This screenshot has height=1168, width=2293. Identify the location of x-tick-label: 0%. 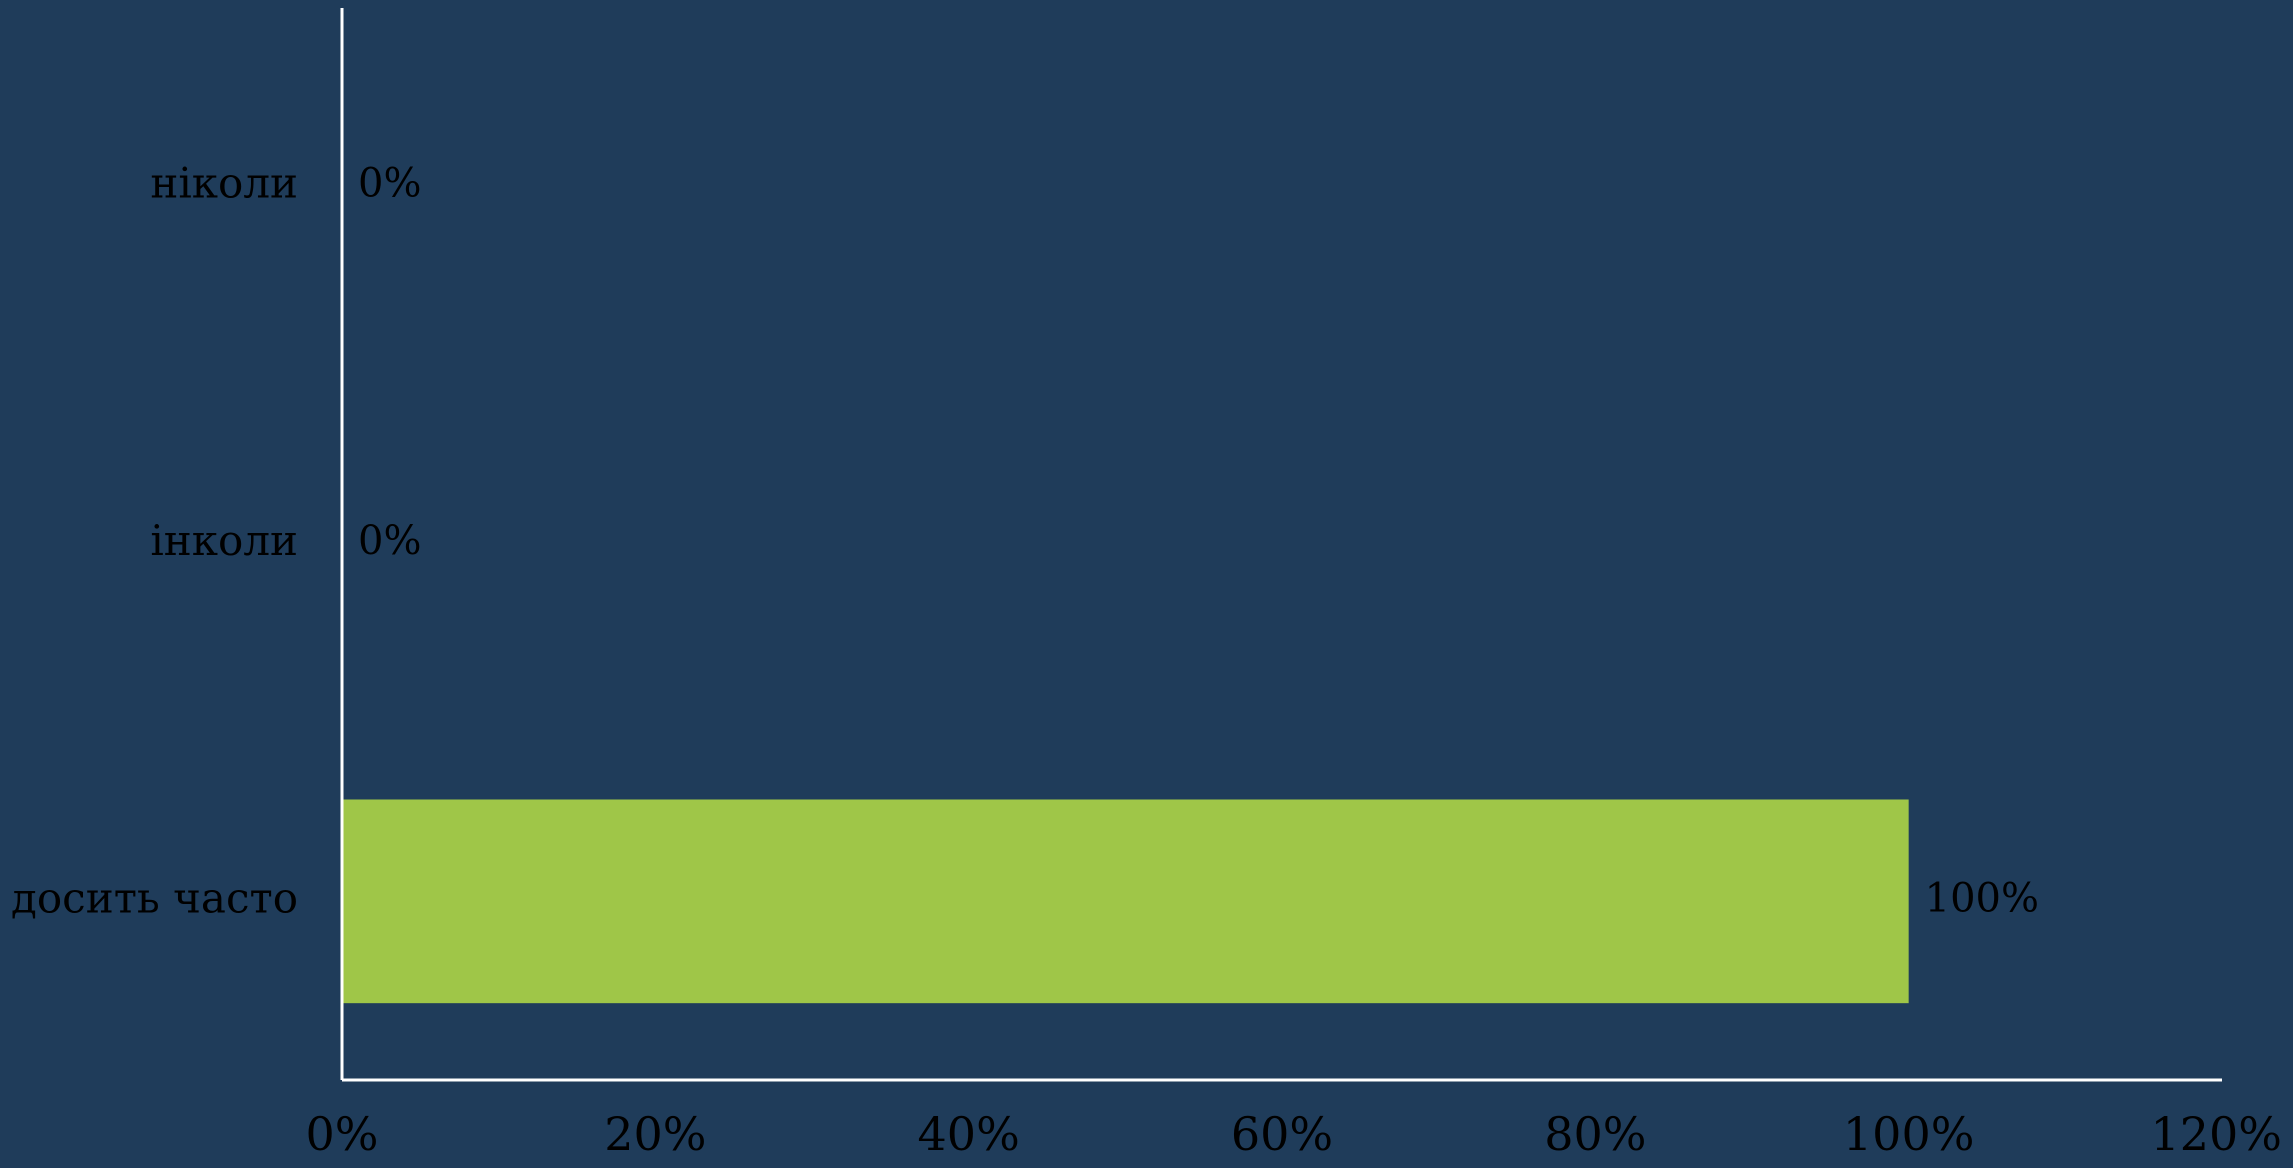
(342, 1134).